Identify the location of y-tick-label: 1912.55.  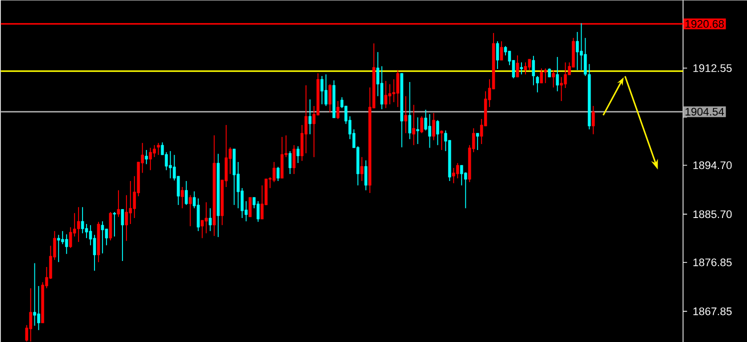
(712, 68).